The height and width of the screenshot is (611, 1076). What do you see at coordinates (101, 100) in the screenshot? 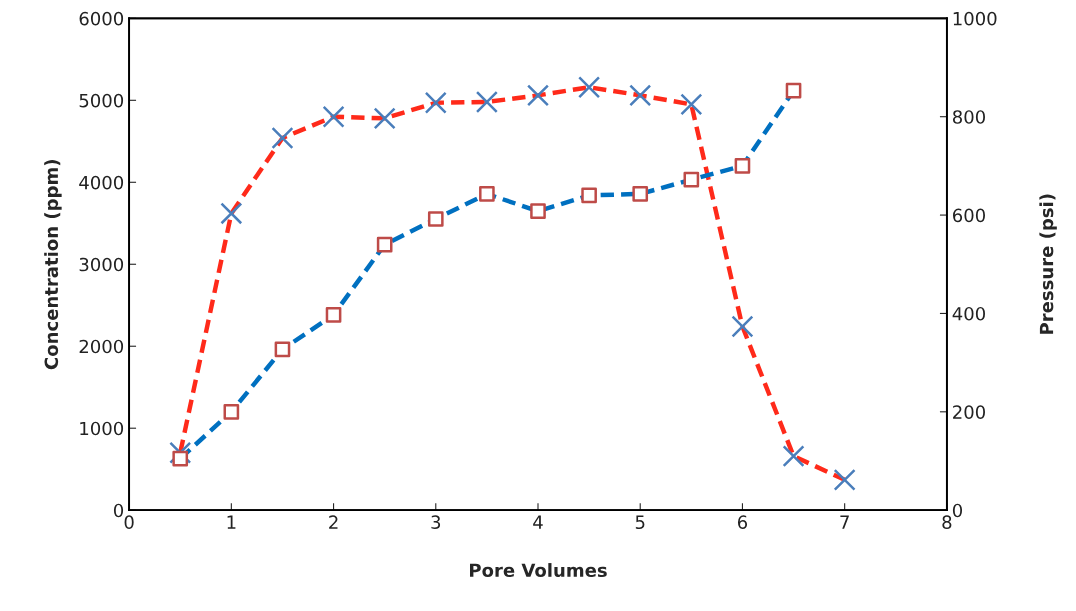
I see `y-tick-label: 5000` at bounding box center [101, 100].